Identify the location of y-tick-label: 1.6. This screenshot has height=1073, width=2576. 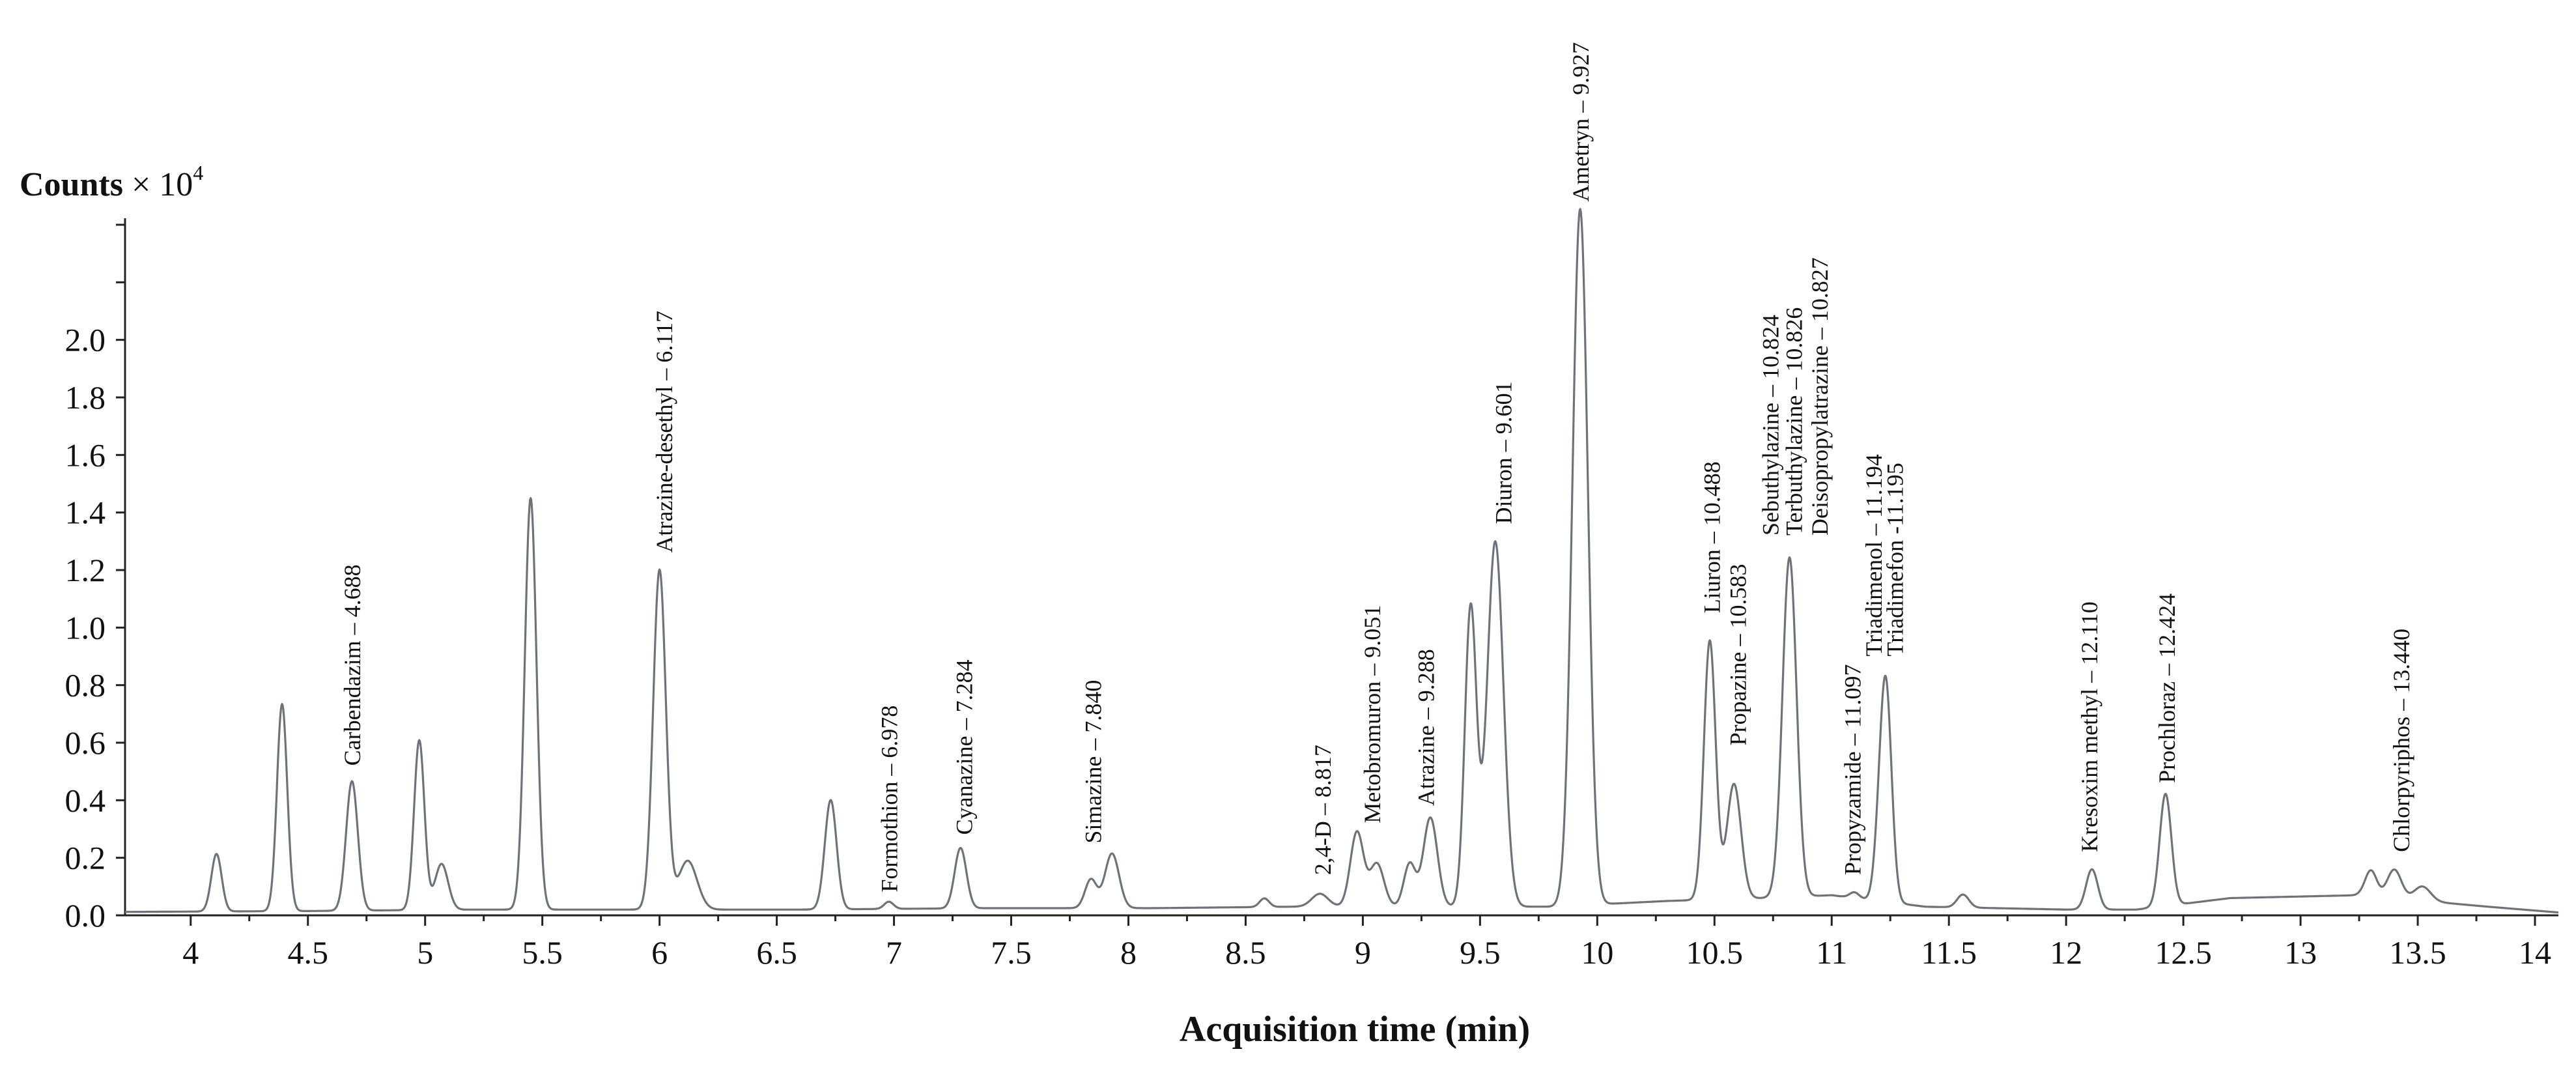
(85, 455).